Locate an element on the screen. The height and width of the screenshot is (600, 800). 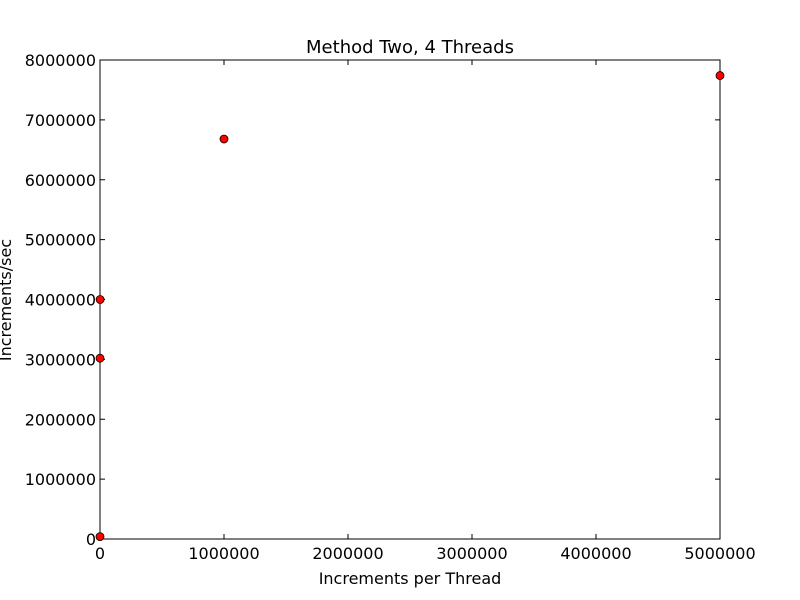
x-tick-label: 5000000 is located at coordinates (719, 553).